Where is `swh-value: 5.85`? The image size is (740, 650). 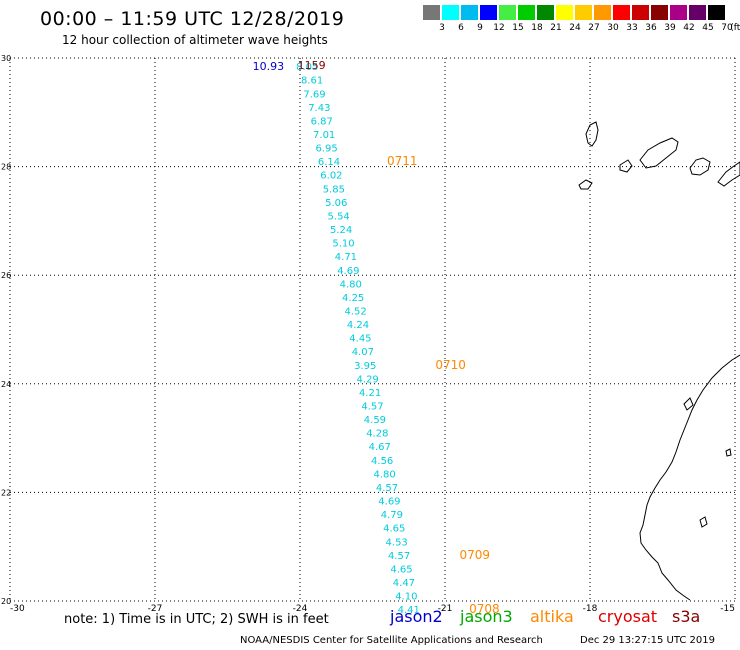 swh-value: 5.85 is located at coordinates (334, 189).